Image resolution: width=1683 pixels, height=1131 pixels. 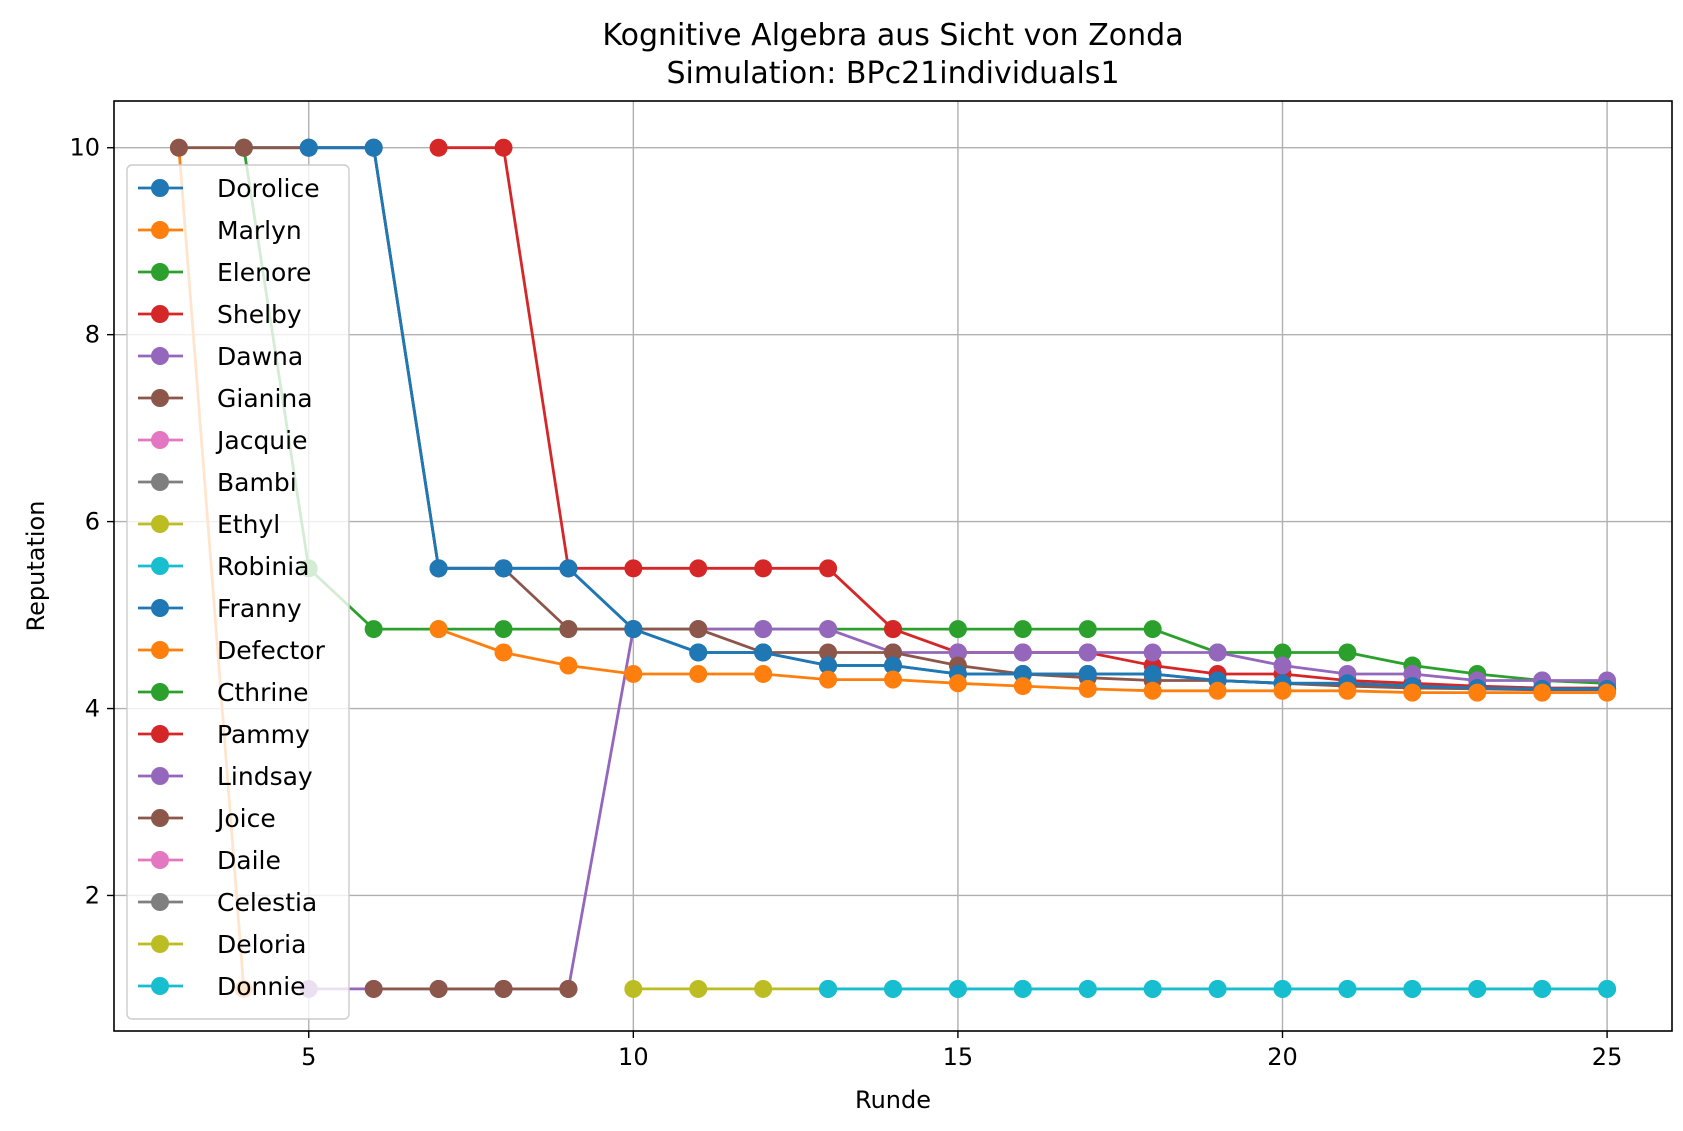 What do you see at coordinates (263, 566) in the screenshot?
I see `legend-label: Robinia` at bounding box center [263, 566].